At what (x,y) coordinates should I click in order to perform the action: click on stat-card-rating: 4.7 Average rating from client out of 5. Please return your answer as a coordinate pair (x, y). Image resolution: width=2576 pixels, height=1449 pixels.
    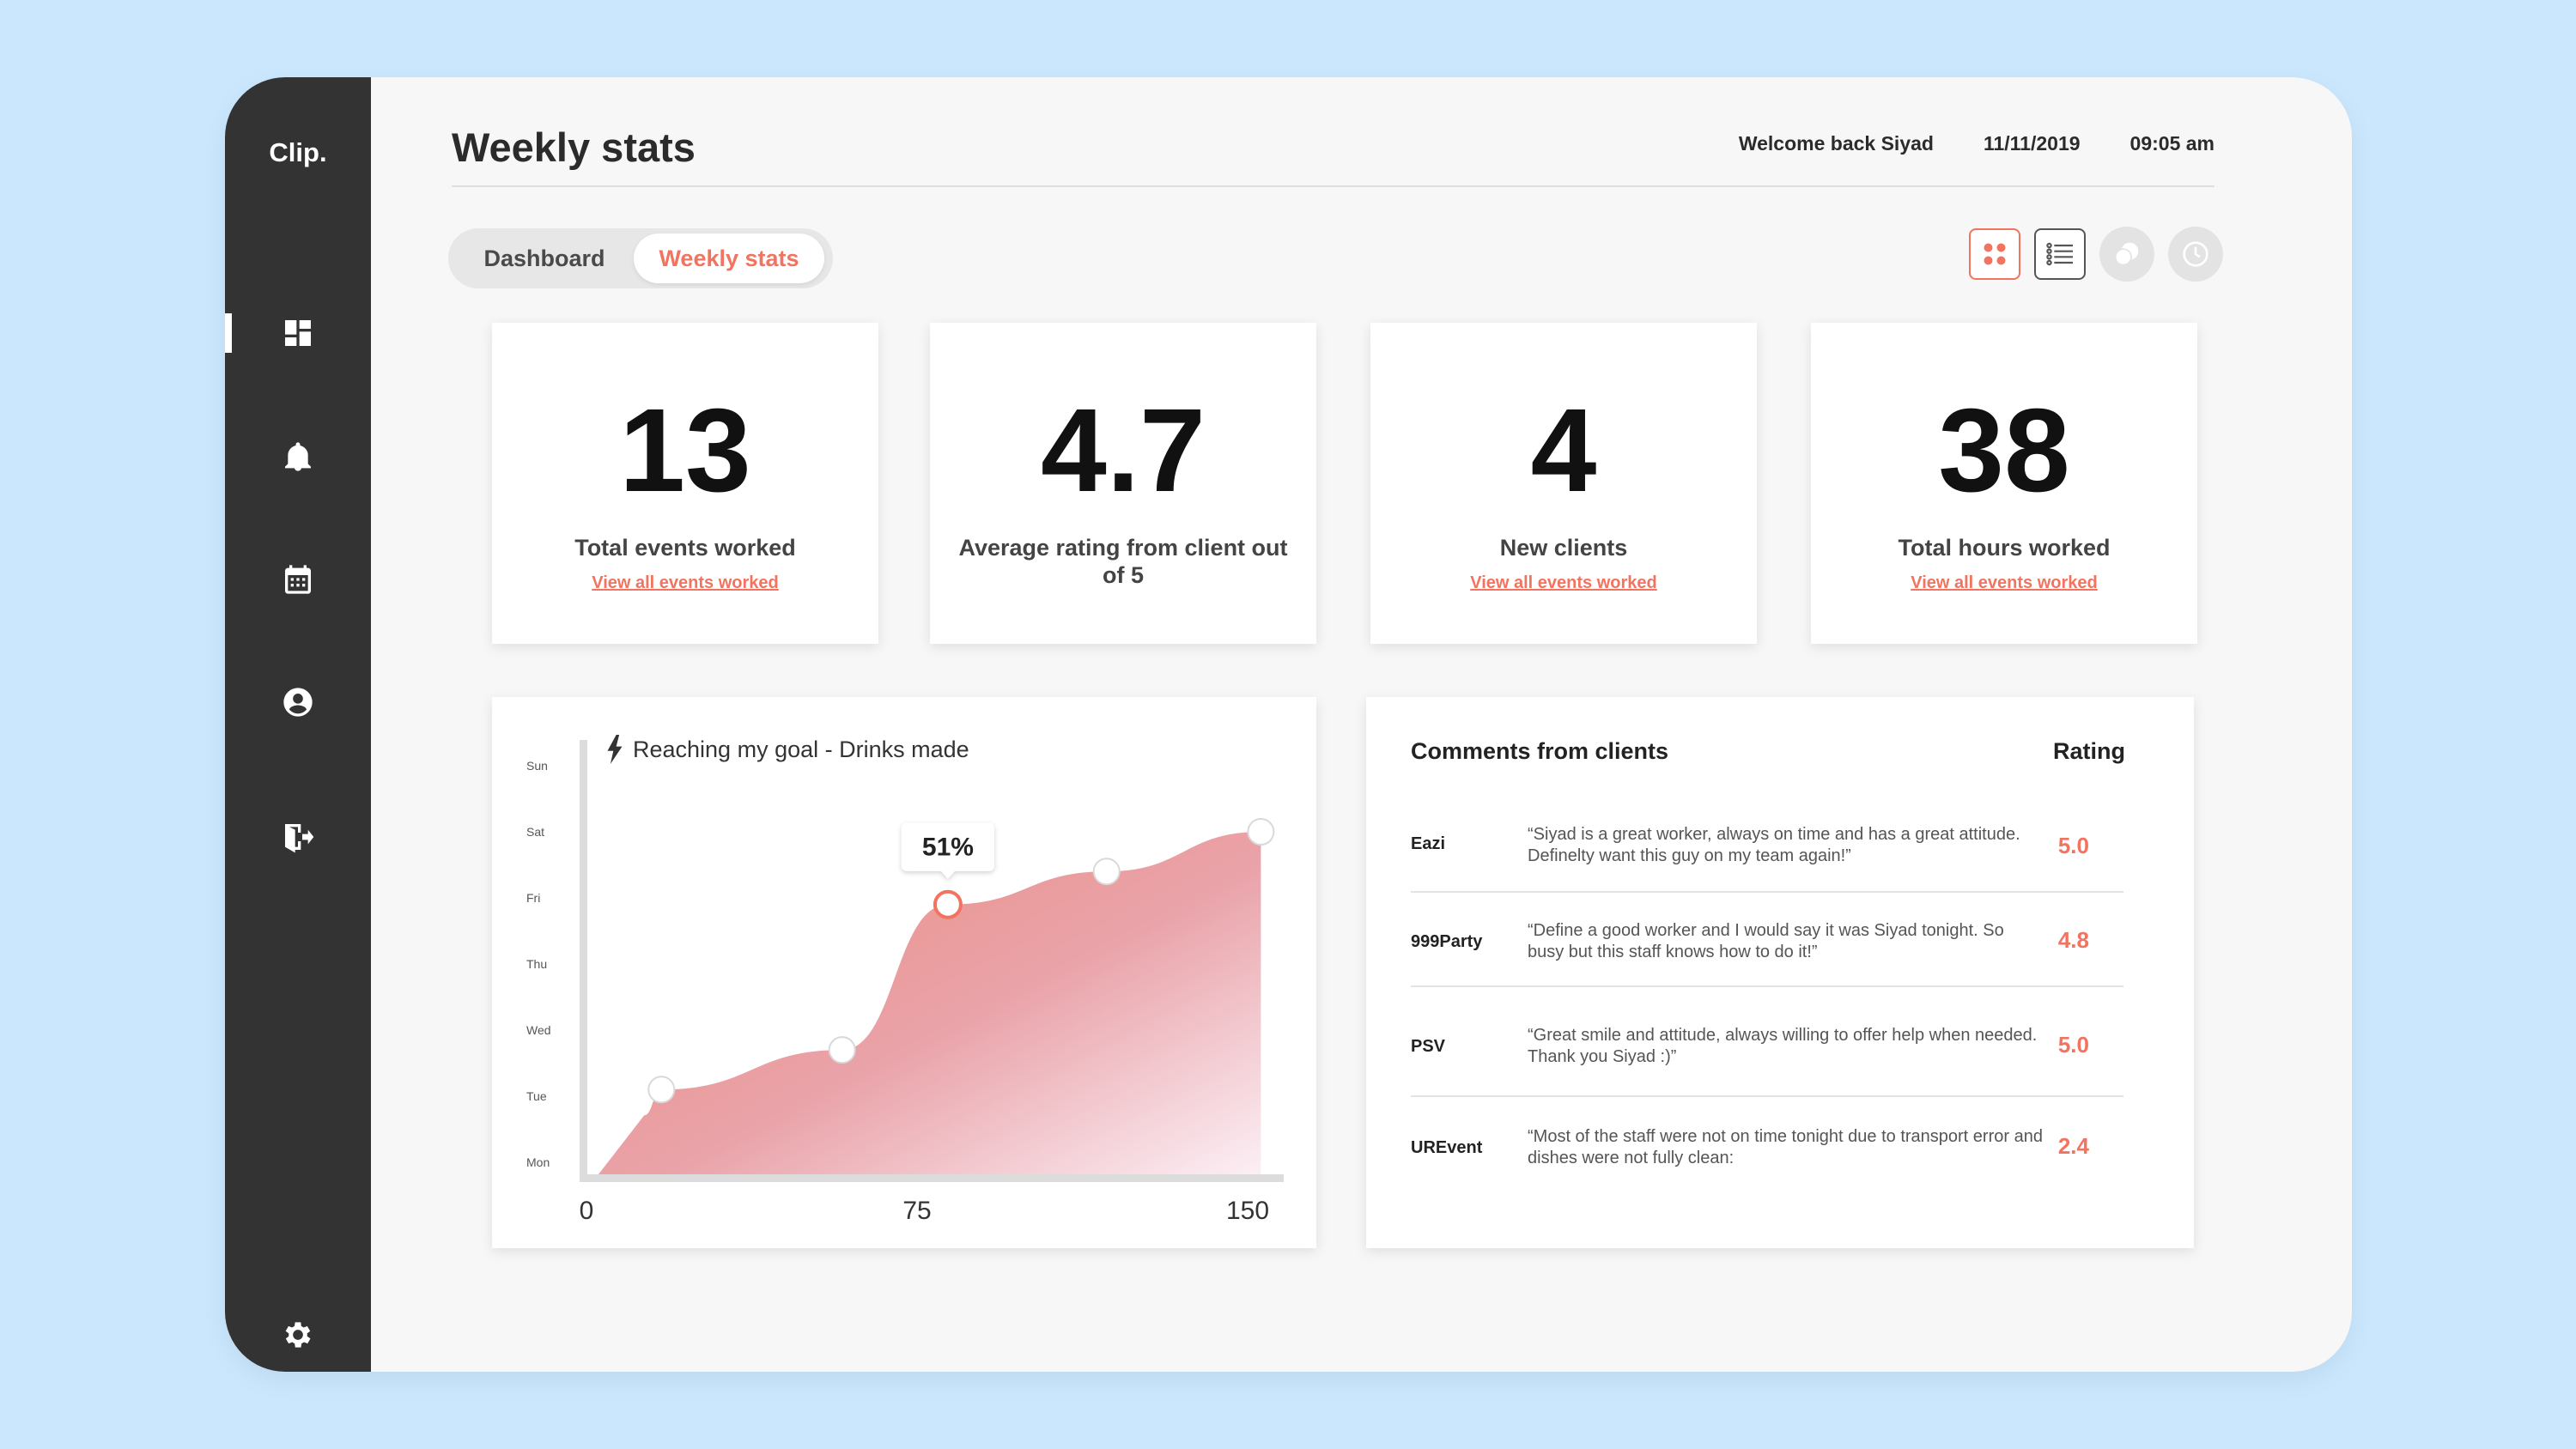
    Looking at the image, I should click on (1123, 484).